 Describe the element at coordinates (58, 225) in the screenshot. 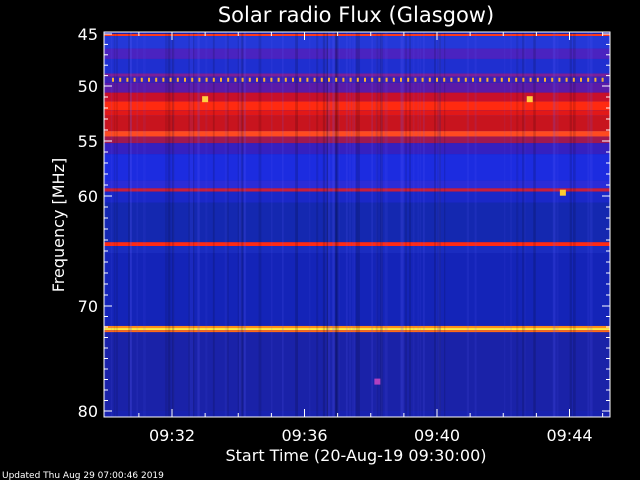

I see `y-axis-label: Frequency [MHz]` at that location.